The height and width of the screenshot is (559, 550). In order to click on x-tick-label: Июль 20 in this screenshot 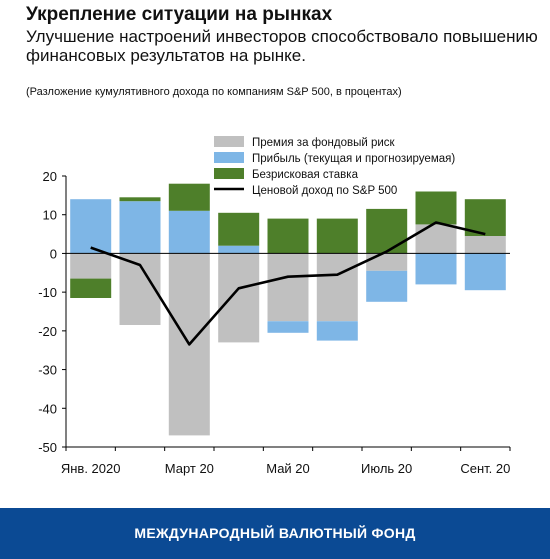, I will do `click(386, 468)`.